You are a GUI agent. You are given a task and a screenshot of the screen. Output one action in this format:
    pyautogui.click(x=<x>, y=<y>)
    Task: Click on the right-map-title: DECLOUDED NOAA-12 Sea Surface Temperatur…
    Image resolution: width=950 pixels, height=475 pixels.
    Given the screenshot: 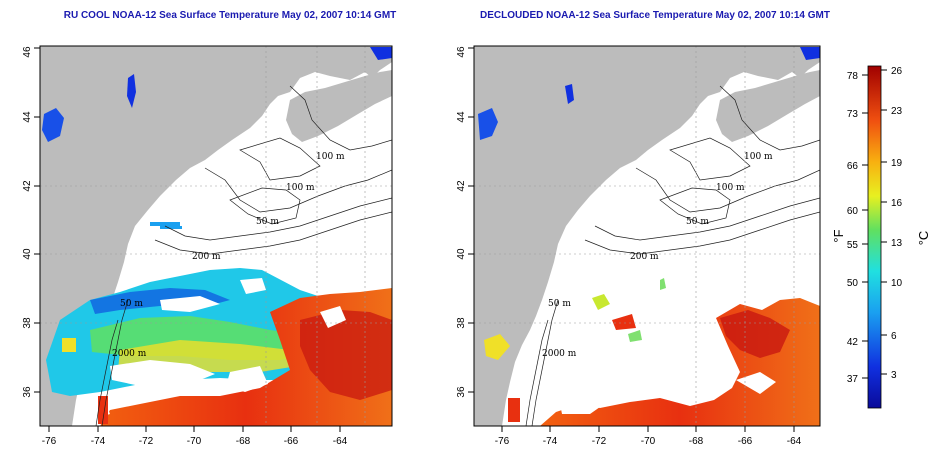 What is the action you would take?
    pyautogui.click(x=655, y=15)
    